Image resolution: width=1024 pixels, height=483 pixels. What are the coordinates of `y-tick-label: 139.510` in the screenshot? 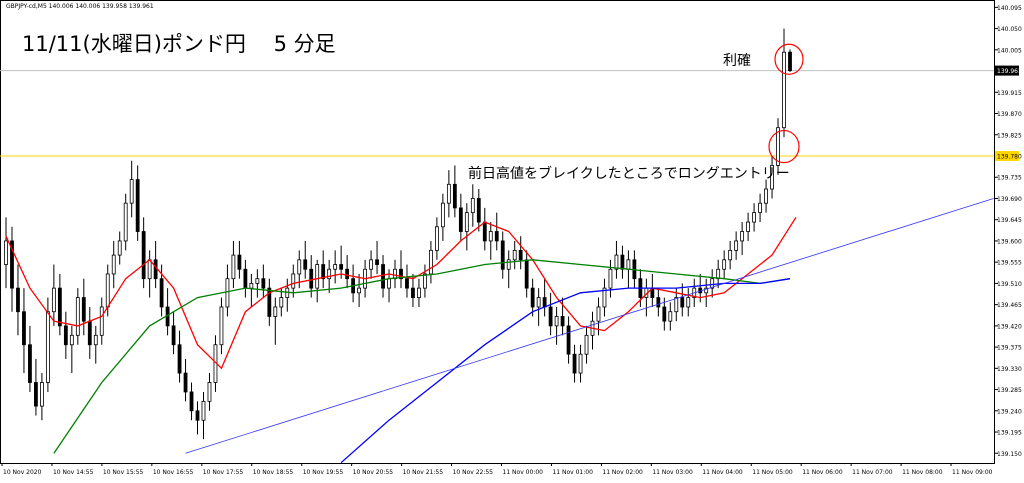 It's located at (1009, 284).